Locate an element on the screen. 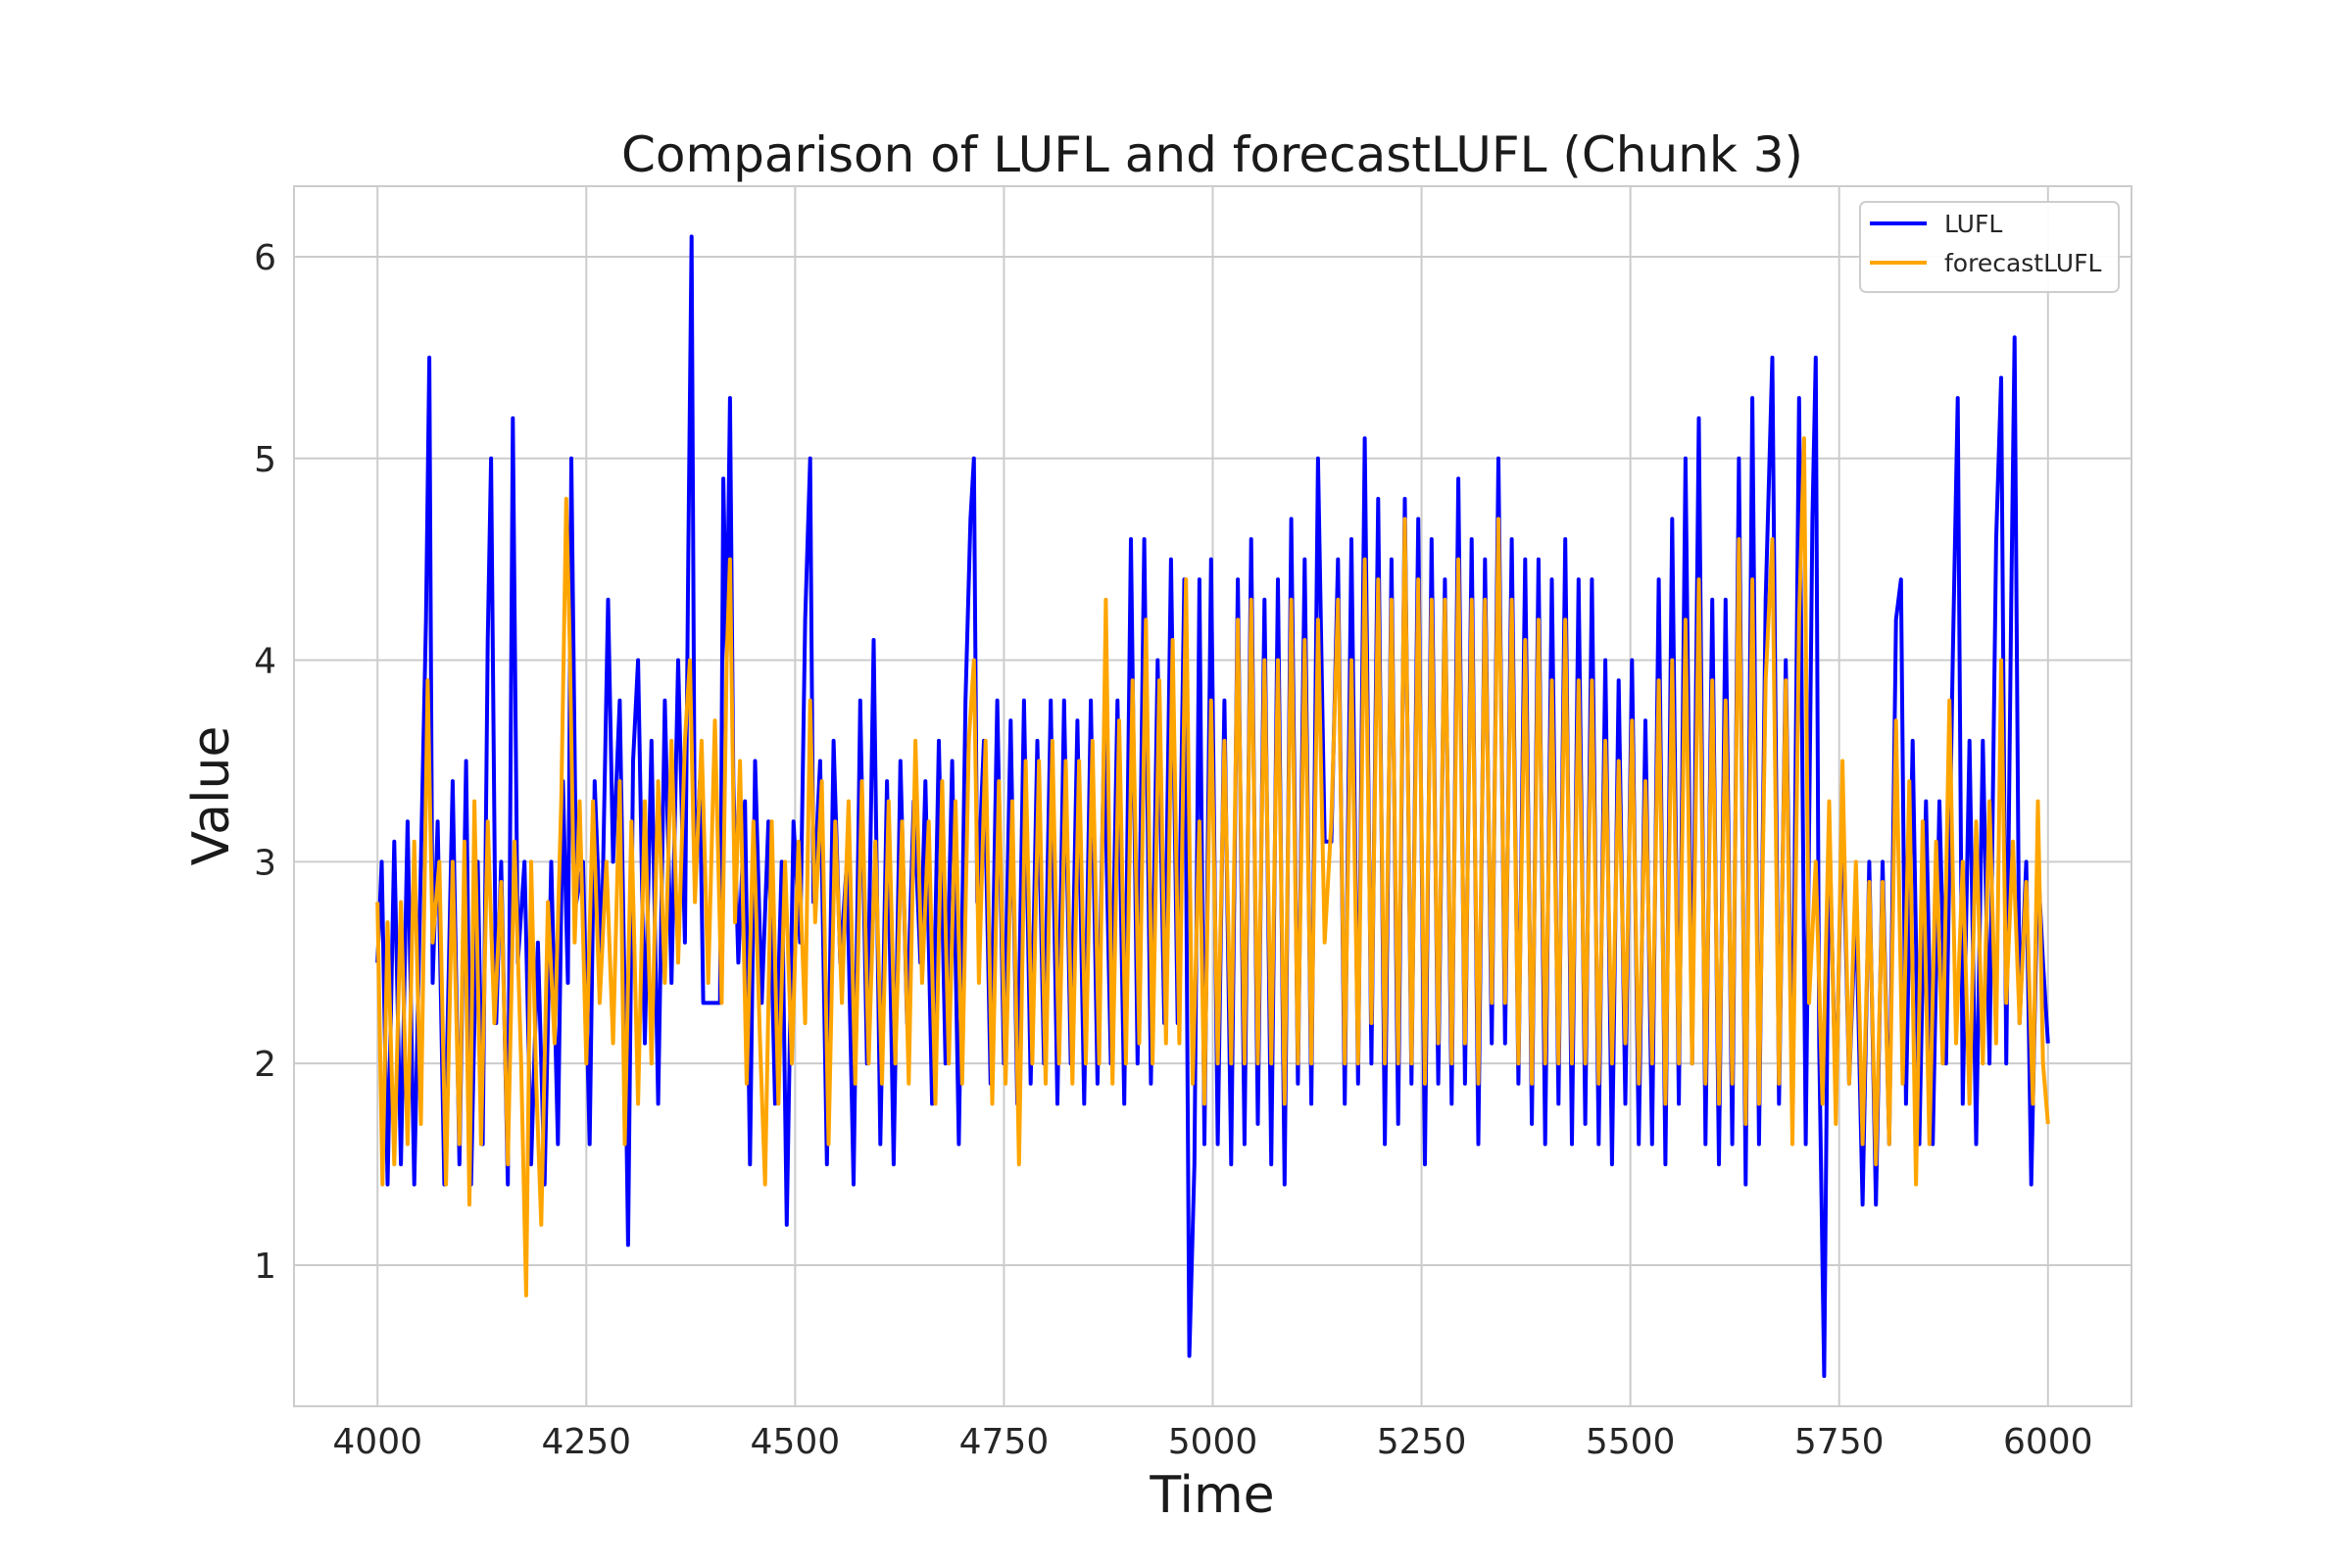 The image size is (2352, 1568). x-tick-label: 4000 is located at coordinates (377, 1442).